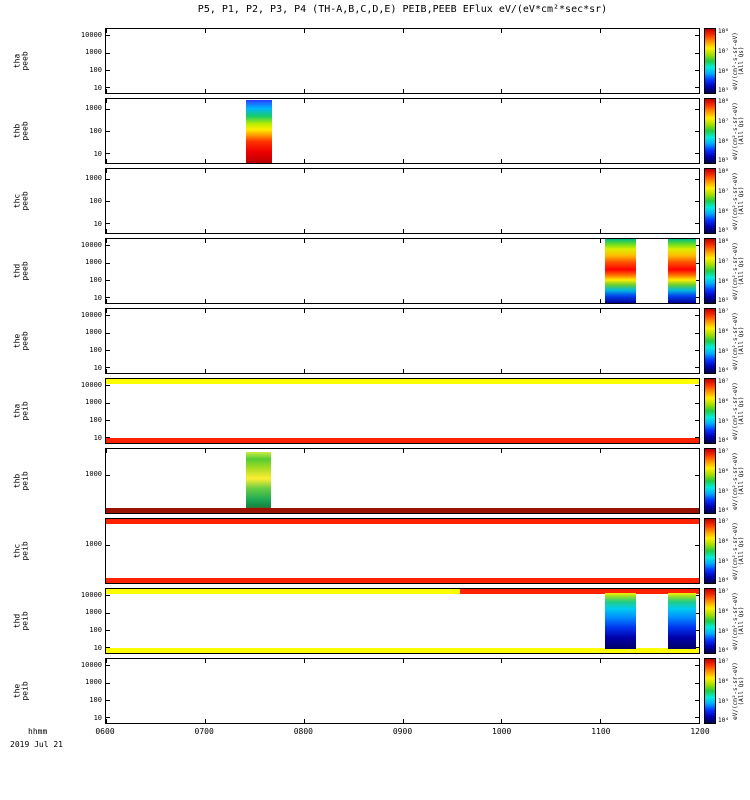  I want to click on panel-label-text-thb-peeb: thb peeb, so click(21, 130).